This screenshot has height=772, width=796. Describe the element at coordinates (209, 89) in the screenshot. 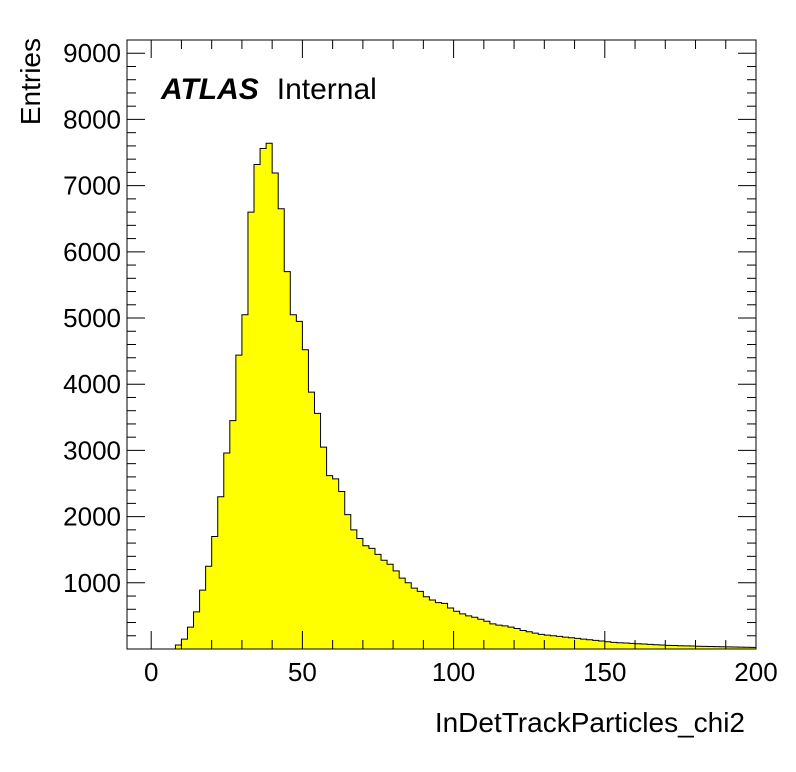

I see `atlas-label-bold: ATLAS` at that location.